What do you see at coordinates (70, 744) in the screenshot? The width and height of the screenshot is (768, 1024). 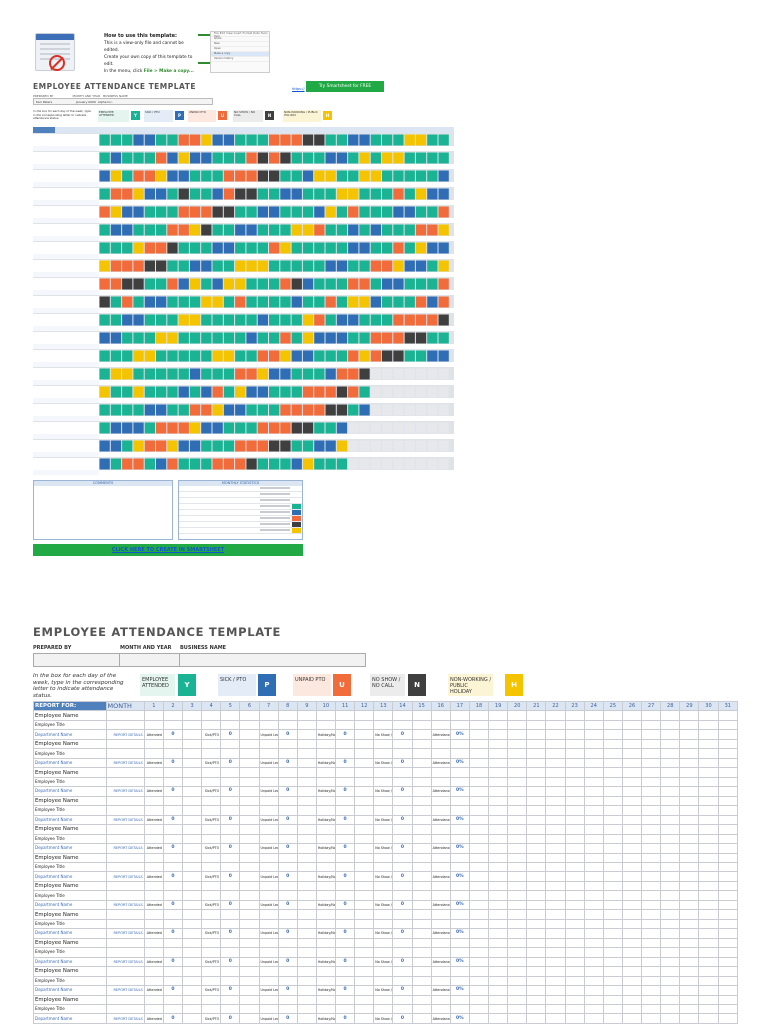 I see `employee-name: Employee Name` at bounding box center [70, 744].